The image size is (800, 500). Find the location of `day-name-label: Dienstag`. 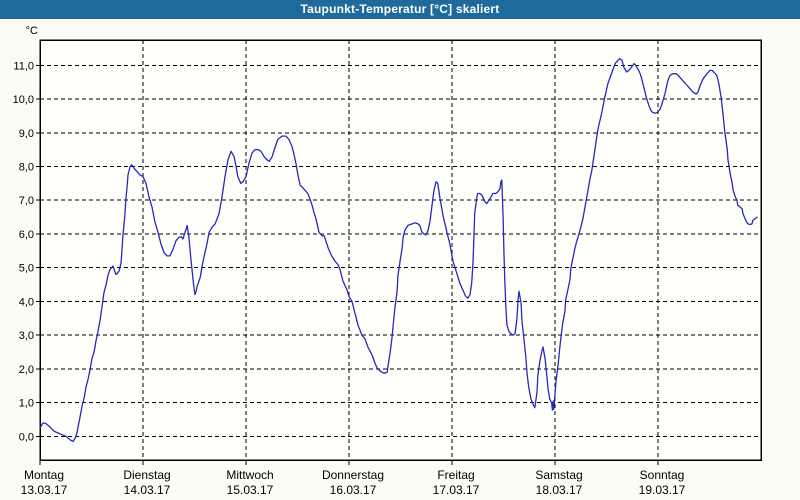

day-name-label: Dienstag is located at coordinates (146, 475).